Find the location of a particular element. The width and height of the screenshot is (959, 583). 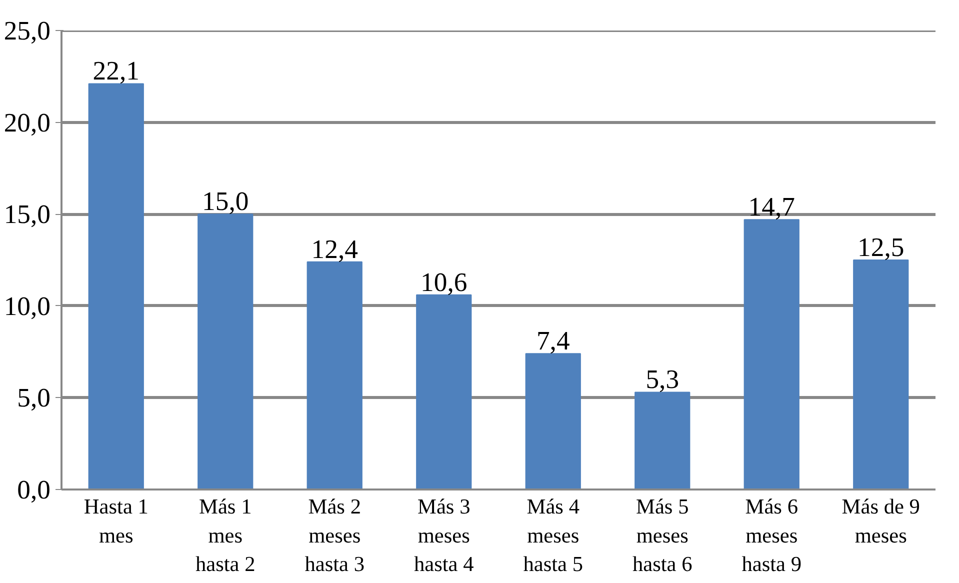

y-tick-label: 10,0 is located at coordinates (27, 305).